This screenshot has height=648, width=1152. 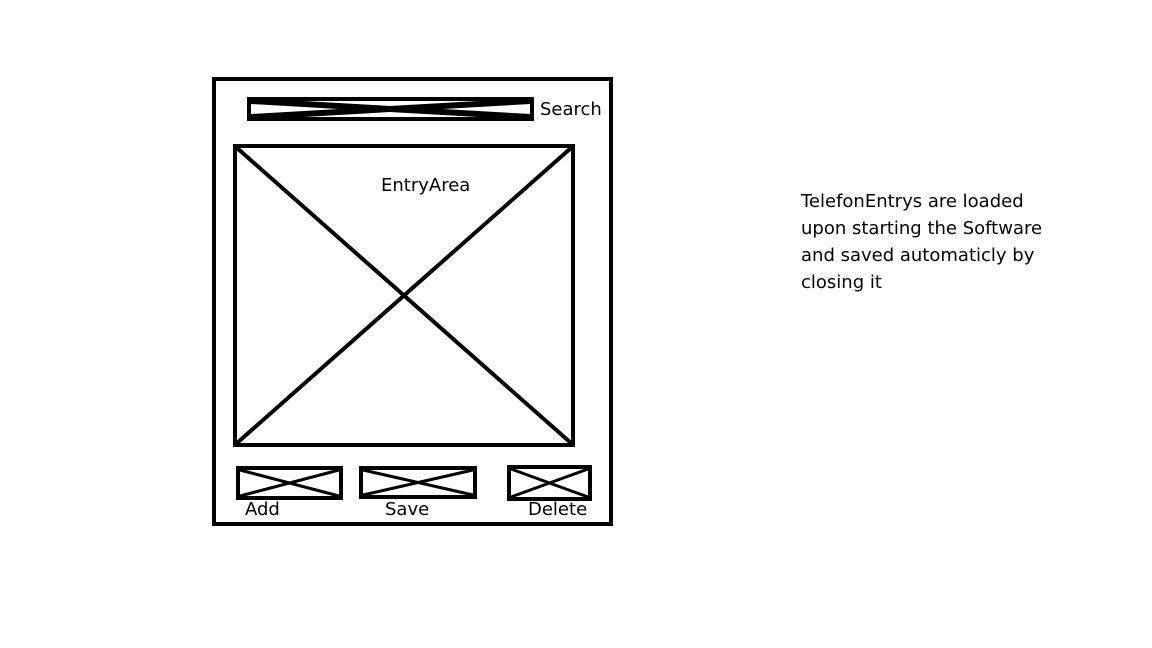 What do you see at coordinates (262, 509) in the screenshot?
I see `add-button-label: Add` at bounding box center [262, 509].